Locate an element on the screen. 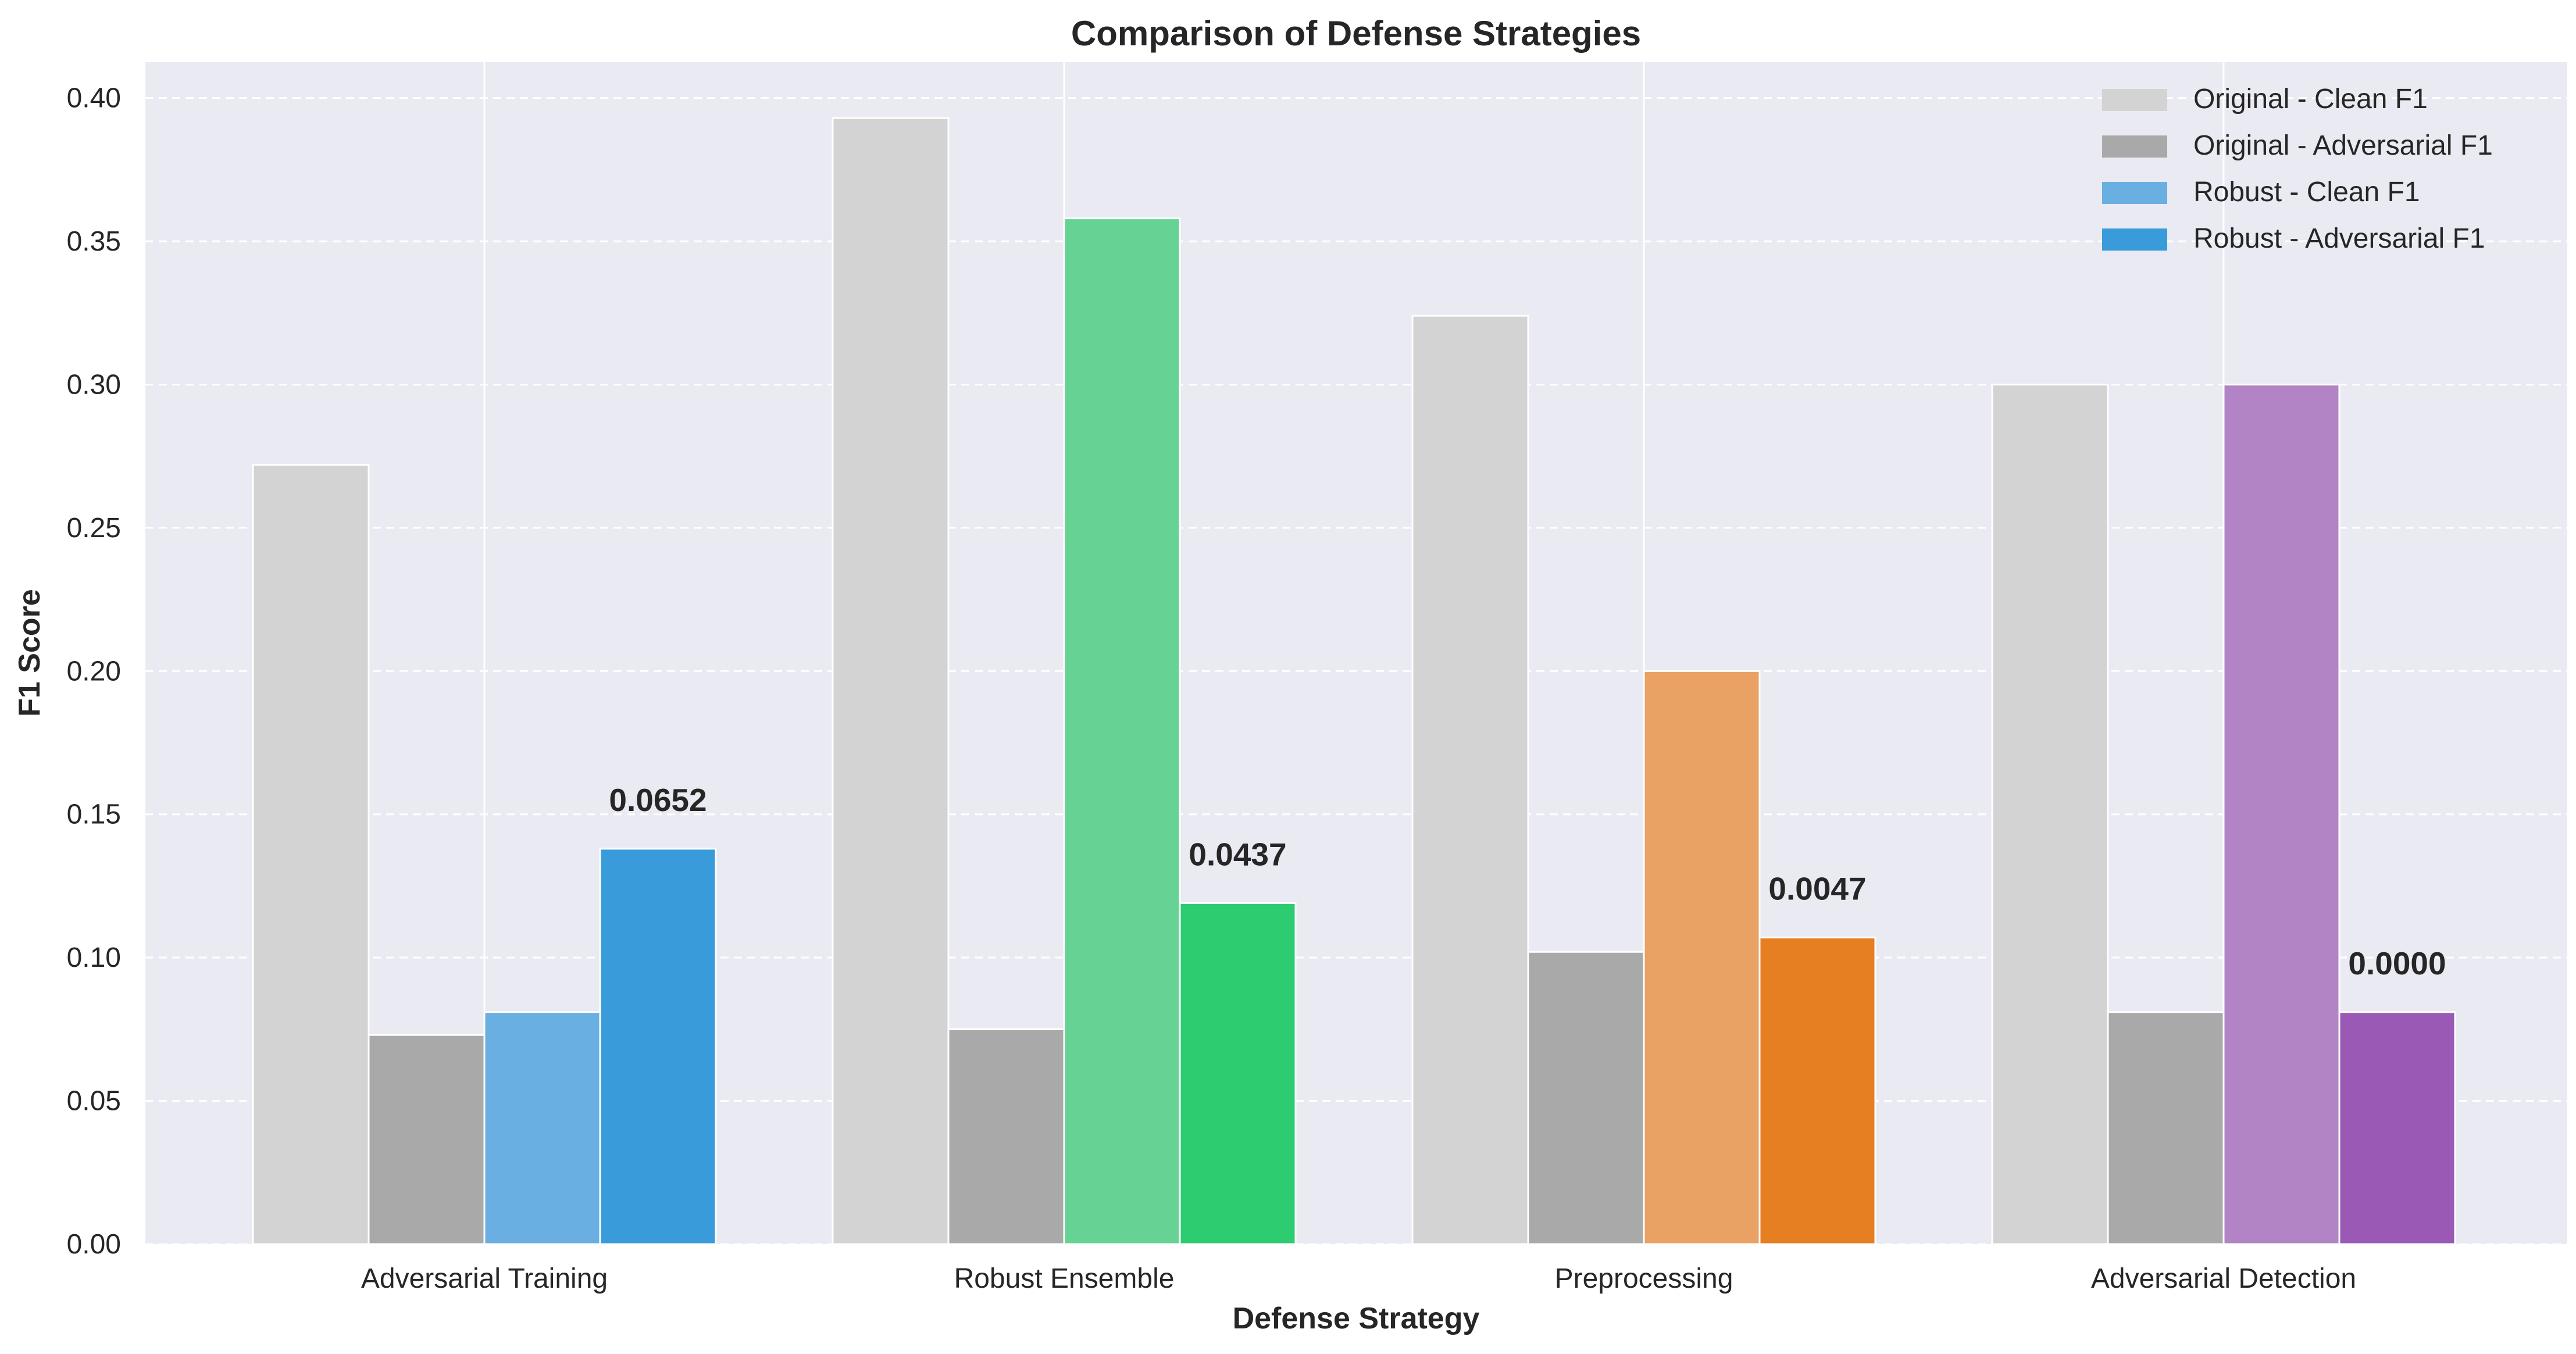  y-ticks: 0.00 0.05 0.10 0.15 0.20 0.25 0.30 0.35 0.40 is located at coordinates (94, 671).